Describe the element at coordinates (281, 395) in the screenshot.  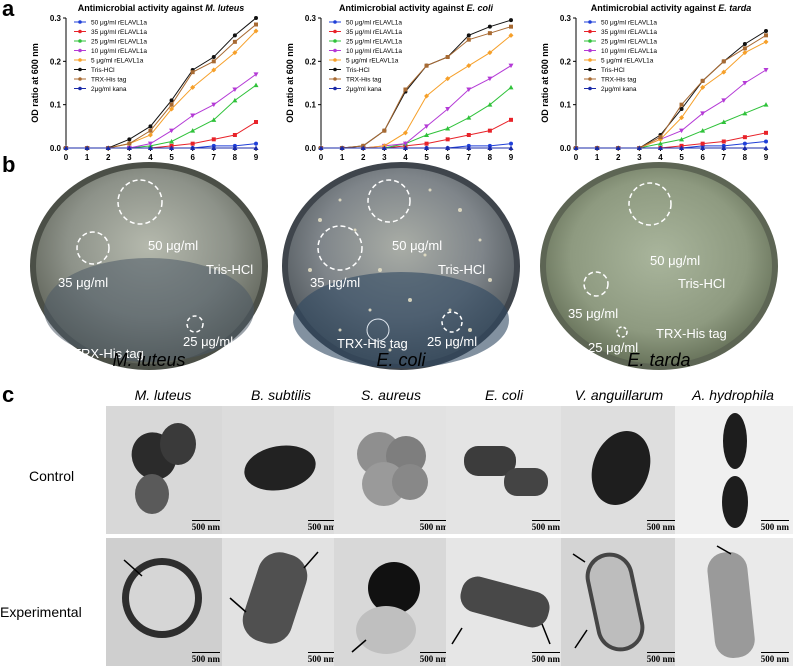
I see `micro-title-b-subtilis: B. subtilis` at that location.